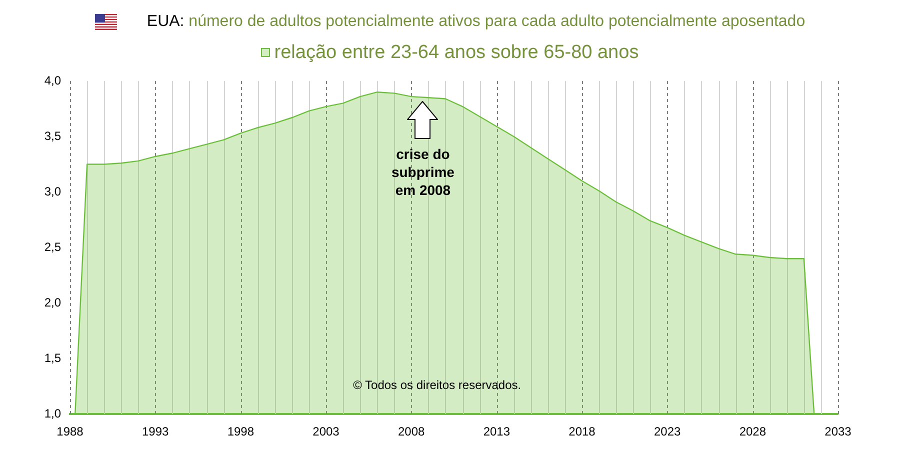 The width and height of the screenshot is (900, 450). What do you see at coordinates (156, 431) in the screenshot?
I see `x-tick-label: 1993` at bounding box center [156, 431].